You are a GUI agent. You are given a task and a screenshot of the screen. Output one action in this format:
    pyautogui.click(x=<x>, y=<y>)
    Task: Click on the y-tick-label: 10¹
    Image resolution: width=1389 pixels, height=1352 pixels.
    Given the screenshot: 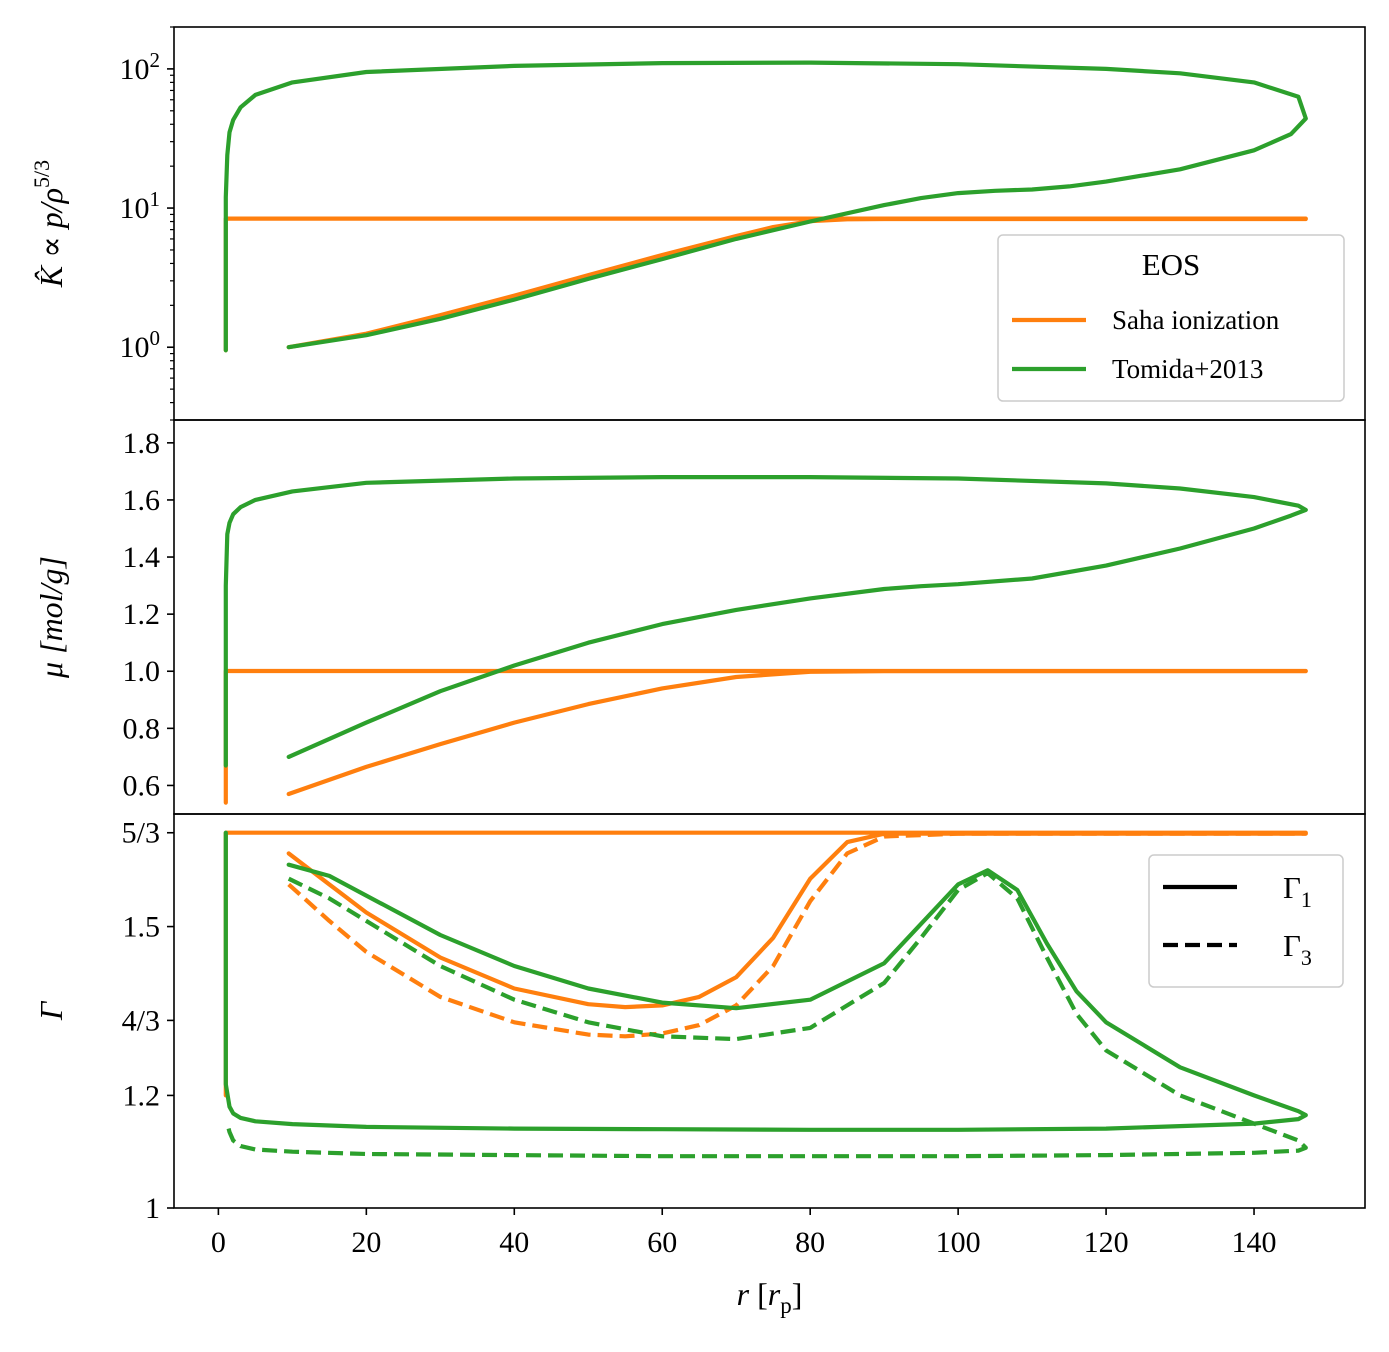 What is the action you would take?
    pyautogui.click(x=140, y=206)
    